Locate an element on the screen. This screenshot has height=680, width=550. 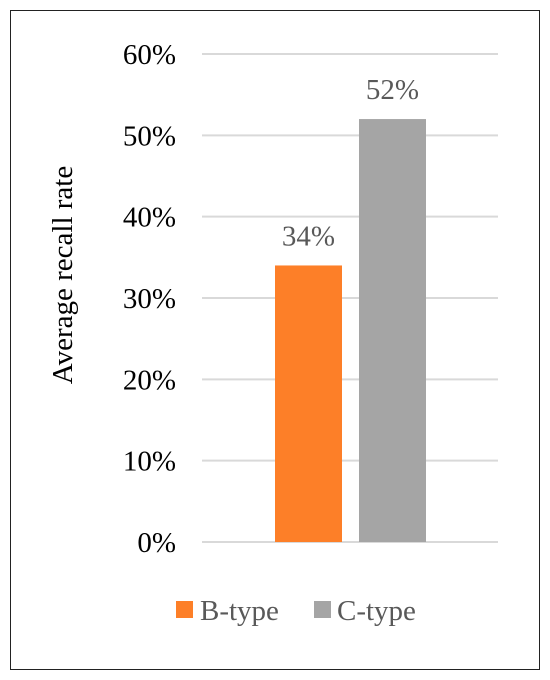
y-tick-label: 40% is located at coordinates (149, 218).